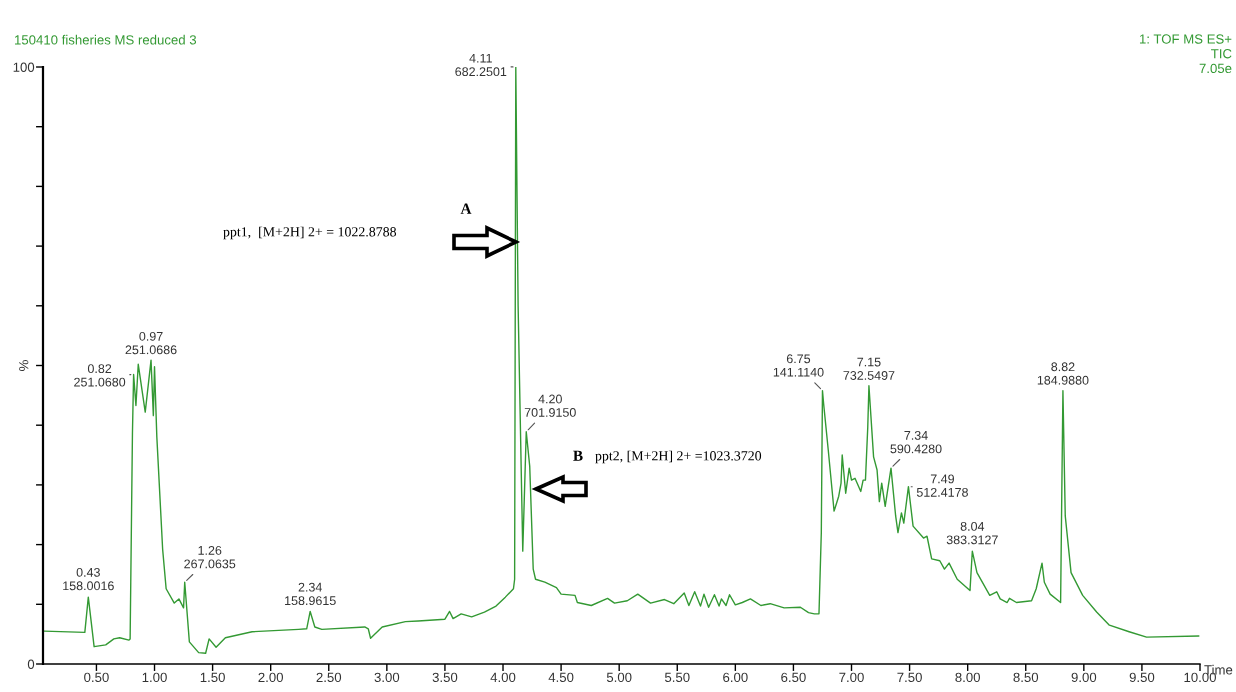 Image resolution: width=1236 pixels, height=692 pixels. What do you see at coordinates (466, 208) in the screenshot?
I see `annotation: A` at bounding box center [466, 208].